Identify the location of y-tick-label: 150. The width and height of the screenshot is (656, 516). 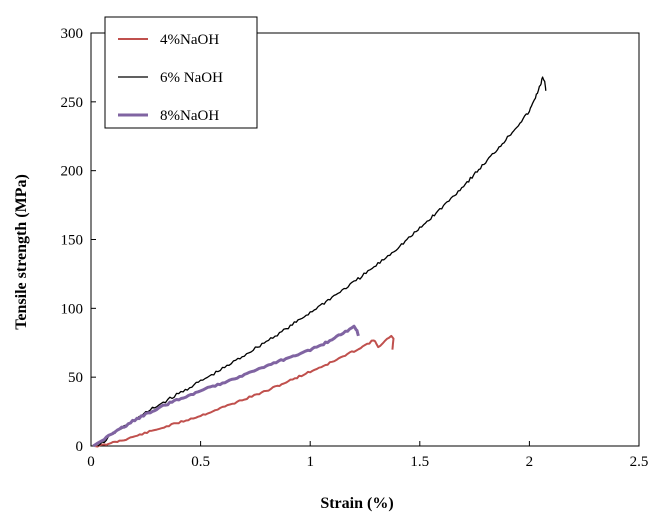
(72, 241).